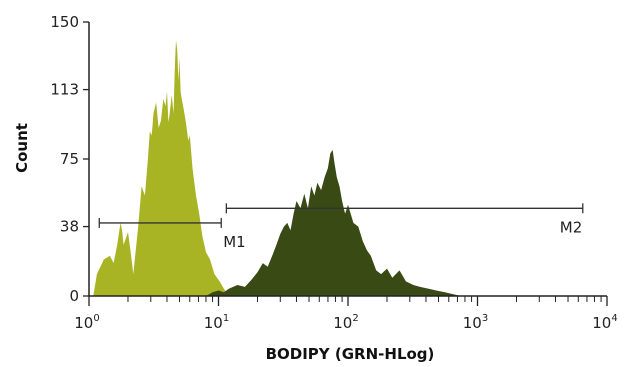 The height and width of the screenshot is (367, 634). What do you see at coordinates (74, 296) in the screenshot?
I see `y-tick-label: 0` at bounding box center [74, 296].